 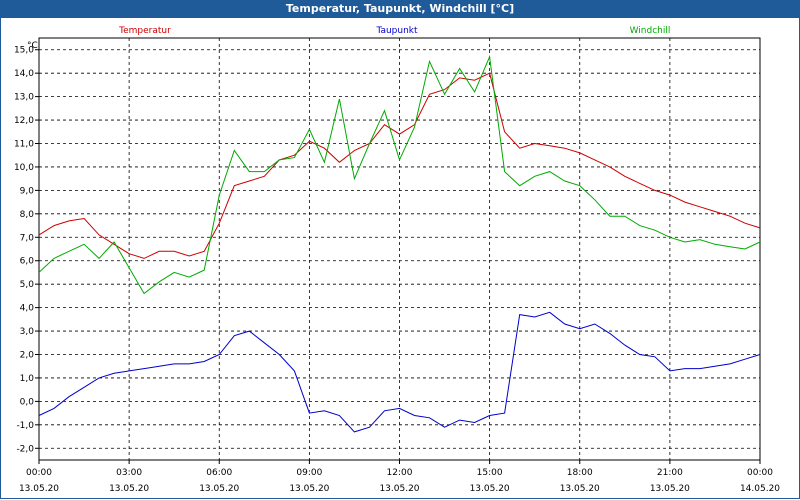 I want to click on legend-taupunkt: Taupunkt, so click(x=396, y=31).